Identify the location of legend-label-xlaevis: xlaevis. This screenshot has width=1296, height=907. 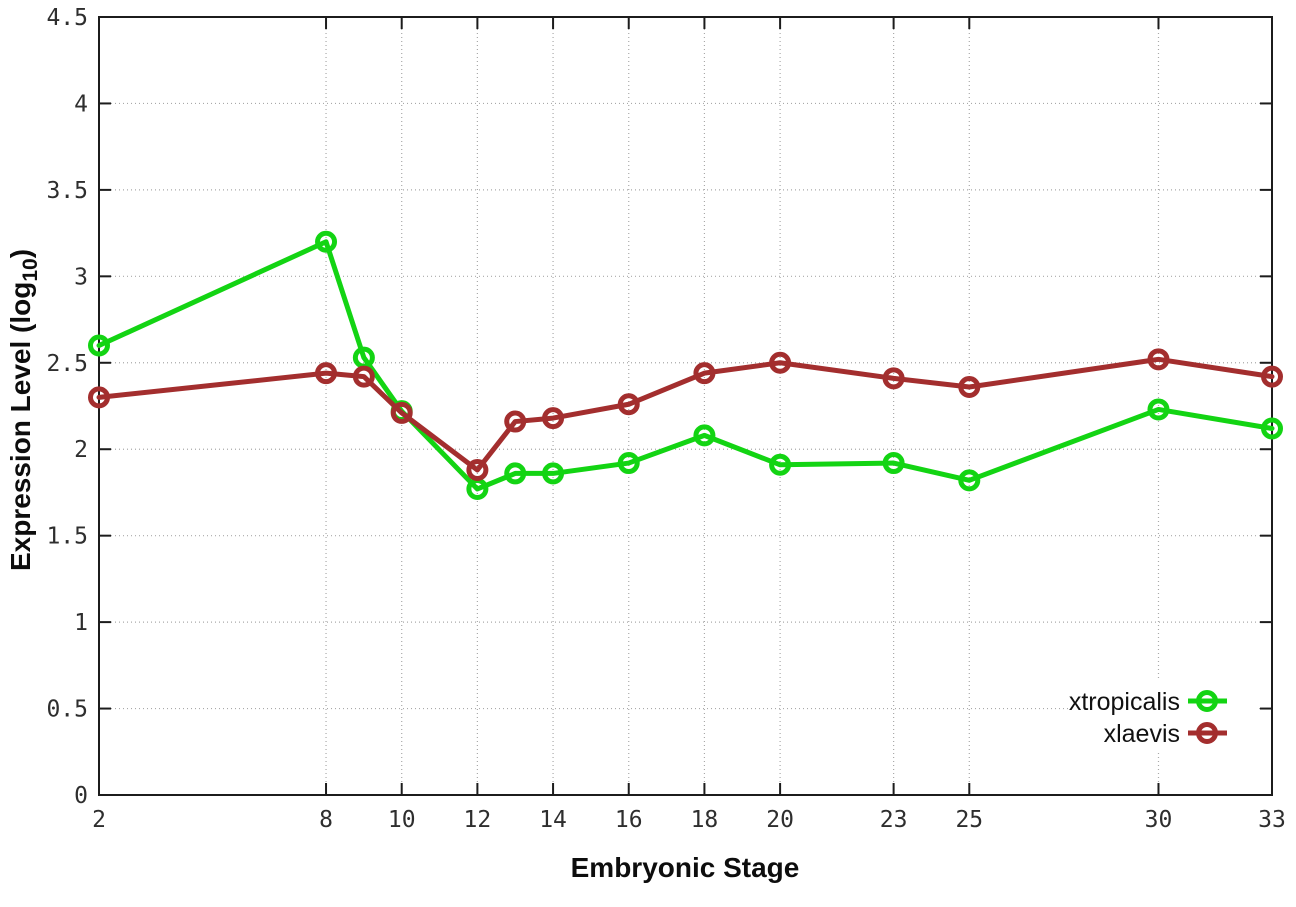
(1142, 734).